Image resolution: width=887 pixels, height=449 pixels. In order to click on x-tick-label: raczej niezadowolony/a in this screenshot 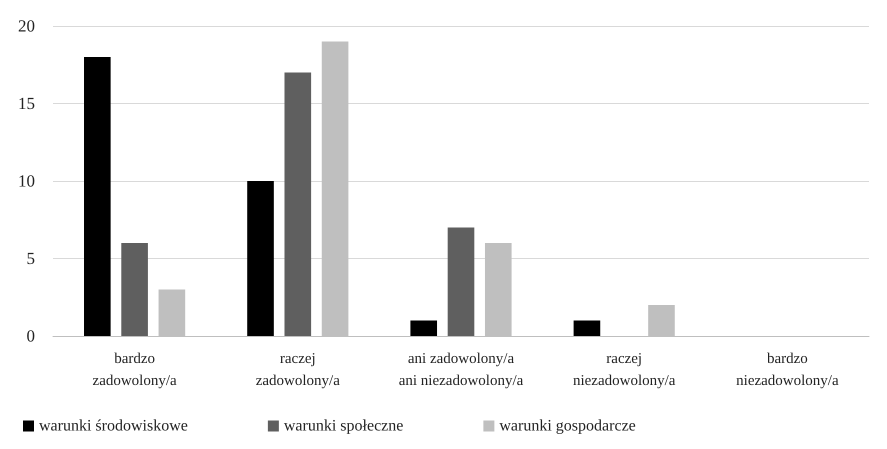, I will do `click(624, 370)`.